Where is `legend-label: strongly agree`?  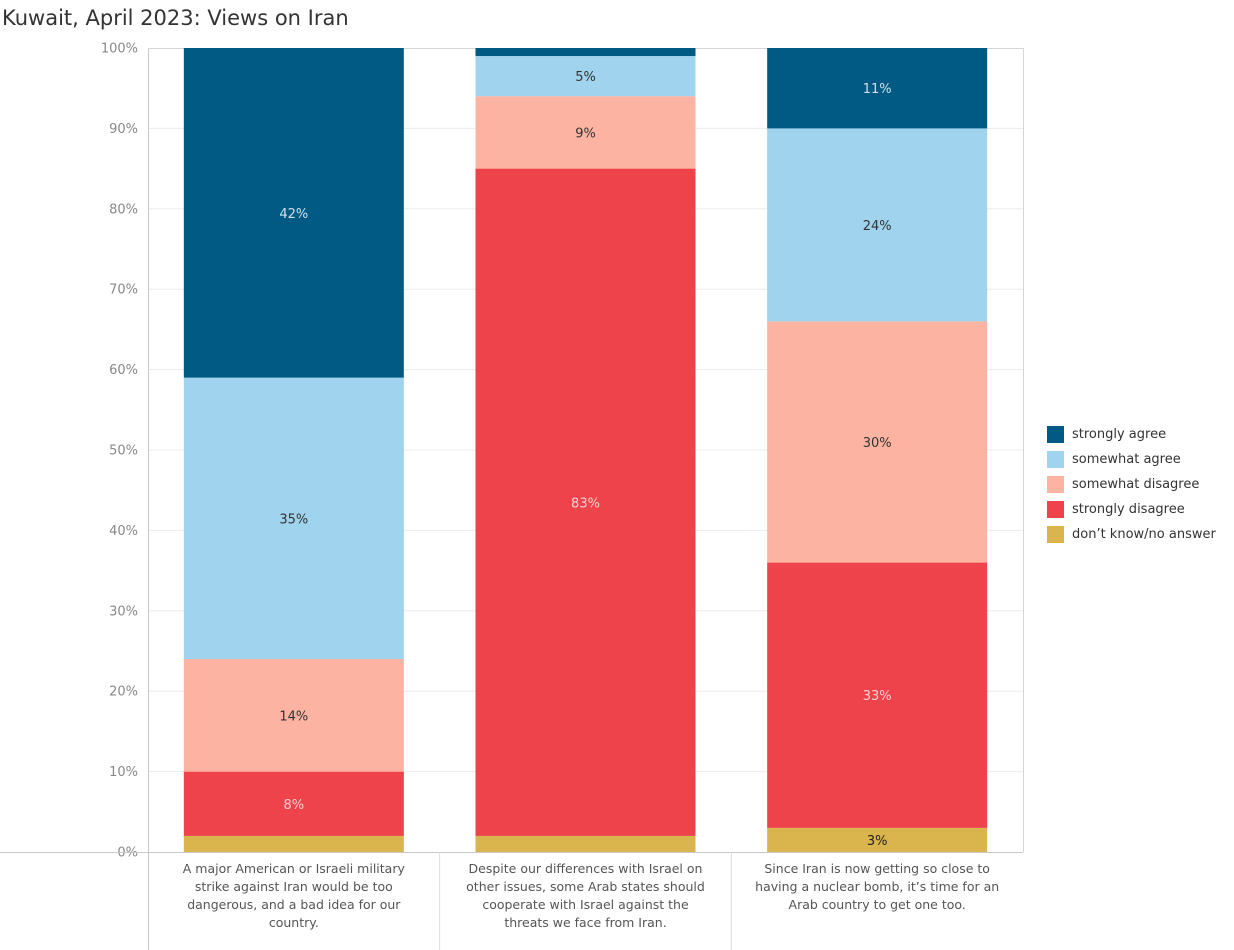 legend-label: strongly agree is located at coordinates (1119, 434).